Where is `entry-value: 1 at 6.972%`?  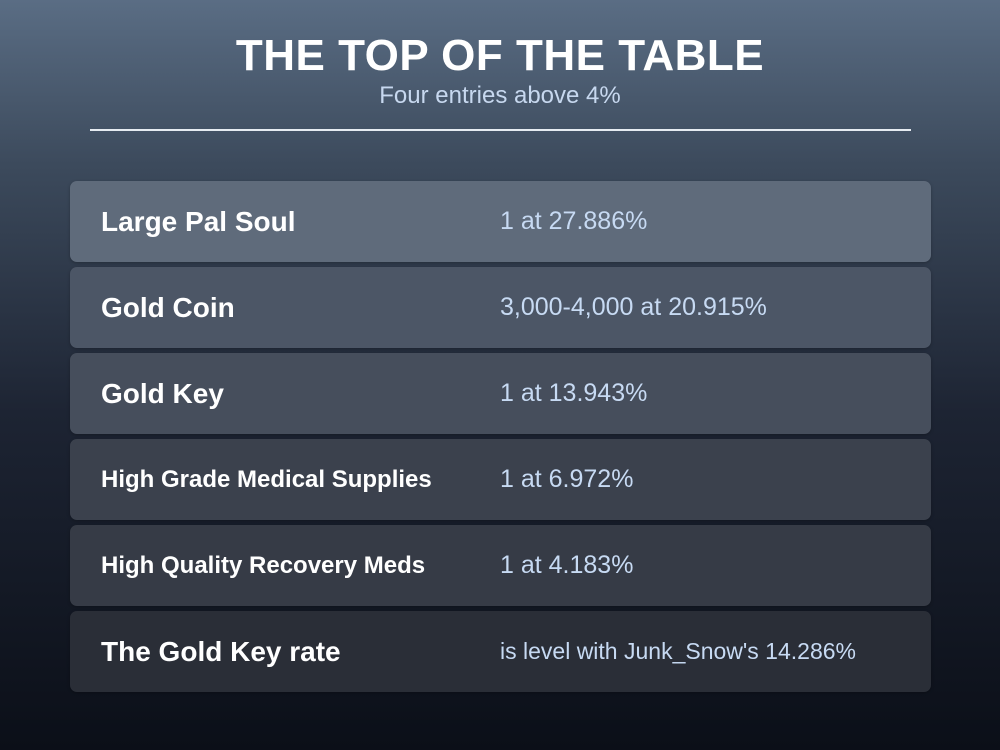 entry-value: 1 at 6.972% is located at coordinates (567, 479).